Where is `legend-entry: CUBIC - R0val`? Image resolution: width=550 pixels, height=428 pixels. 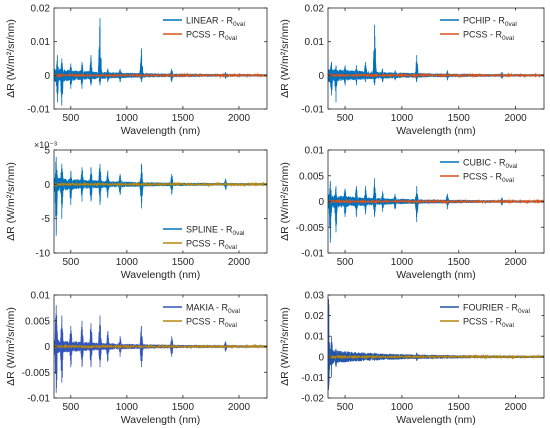
legend-entry: CUBIC - R0val is located at coordinates (490, 164).